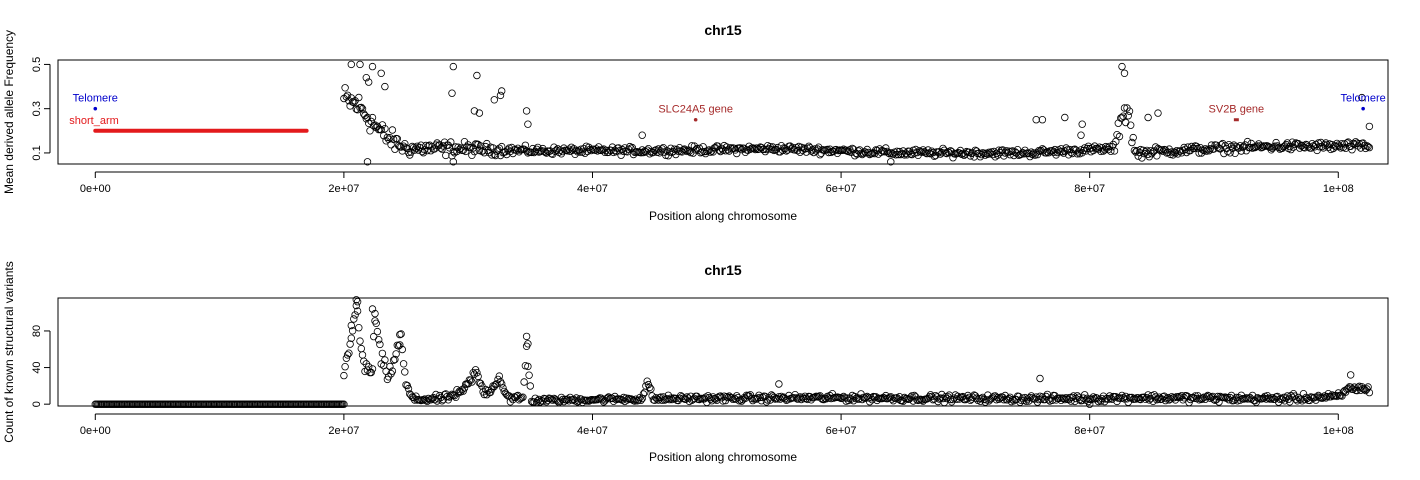  What do you see at coordinates (95, 99) in the screenshot?
I see `annotation-label: Telomere` at bounding box center [95, 99].